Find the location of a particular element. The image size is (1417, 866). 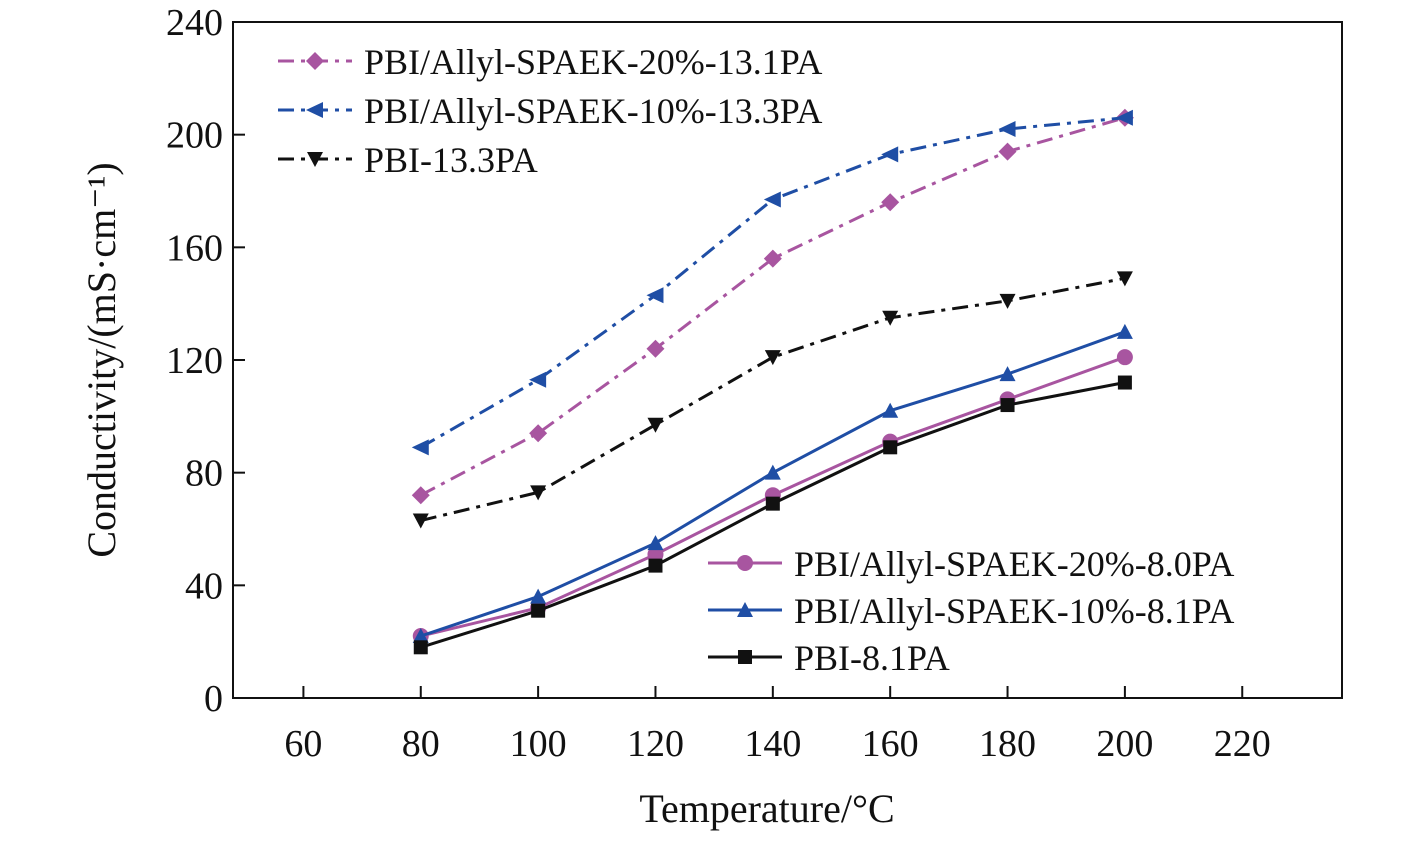

x-tick-label: 120 is located at coordinates (655, 744).